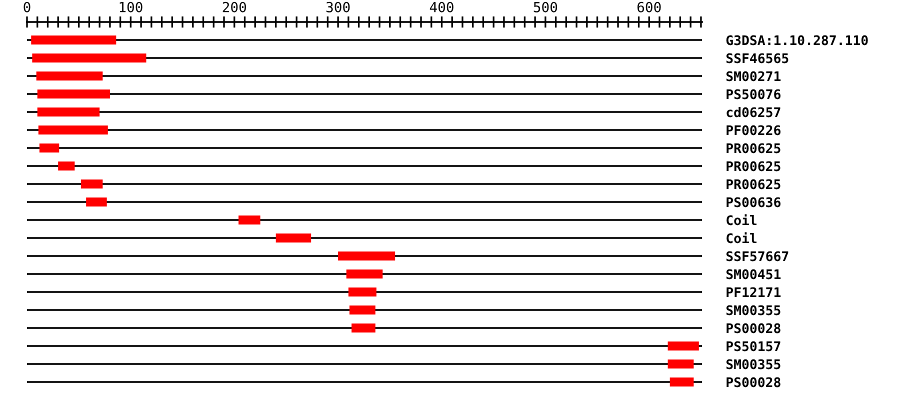  What do you see at coordinates (753, 112) in the screenshot?
I see `y-tick-label: cd06257` at bounding box center [753, 112].